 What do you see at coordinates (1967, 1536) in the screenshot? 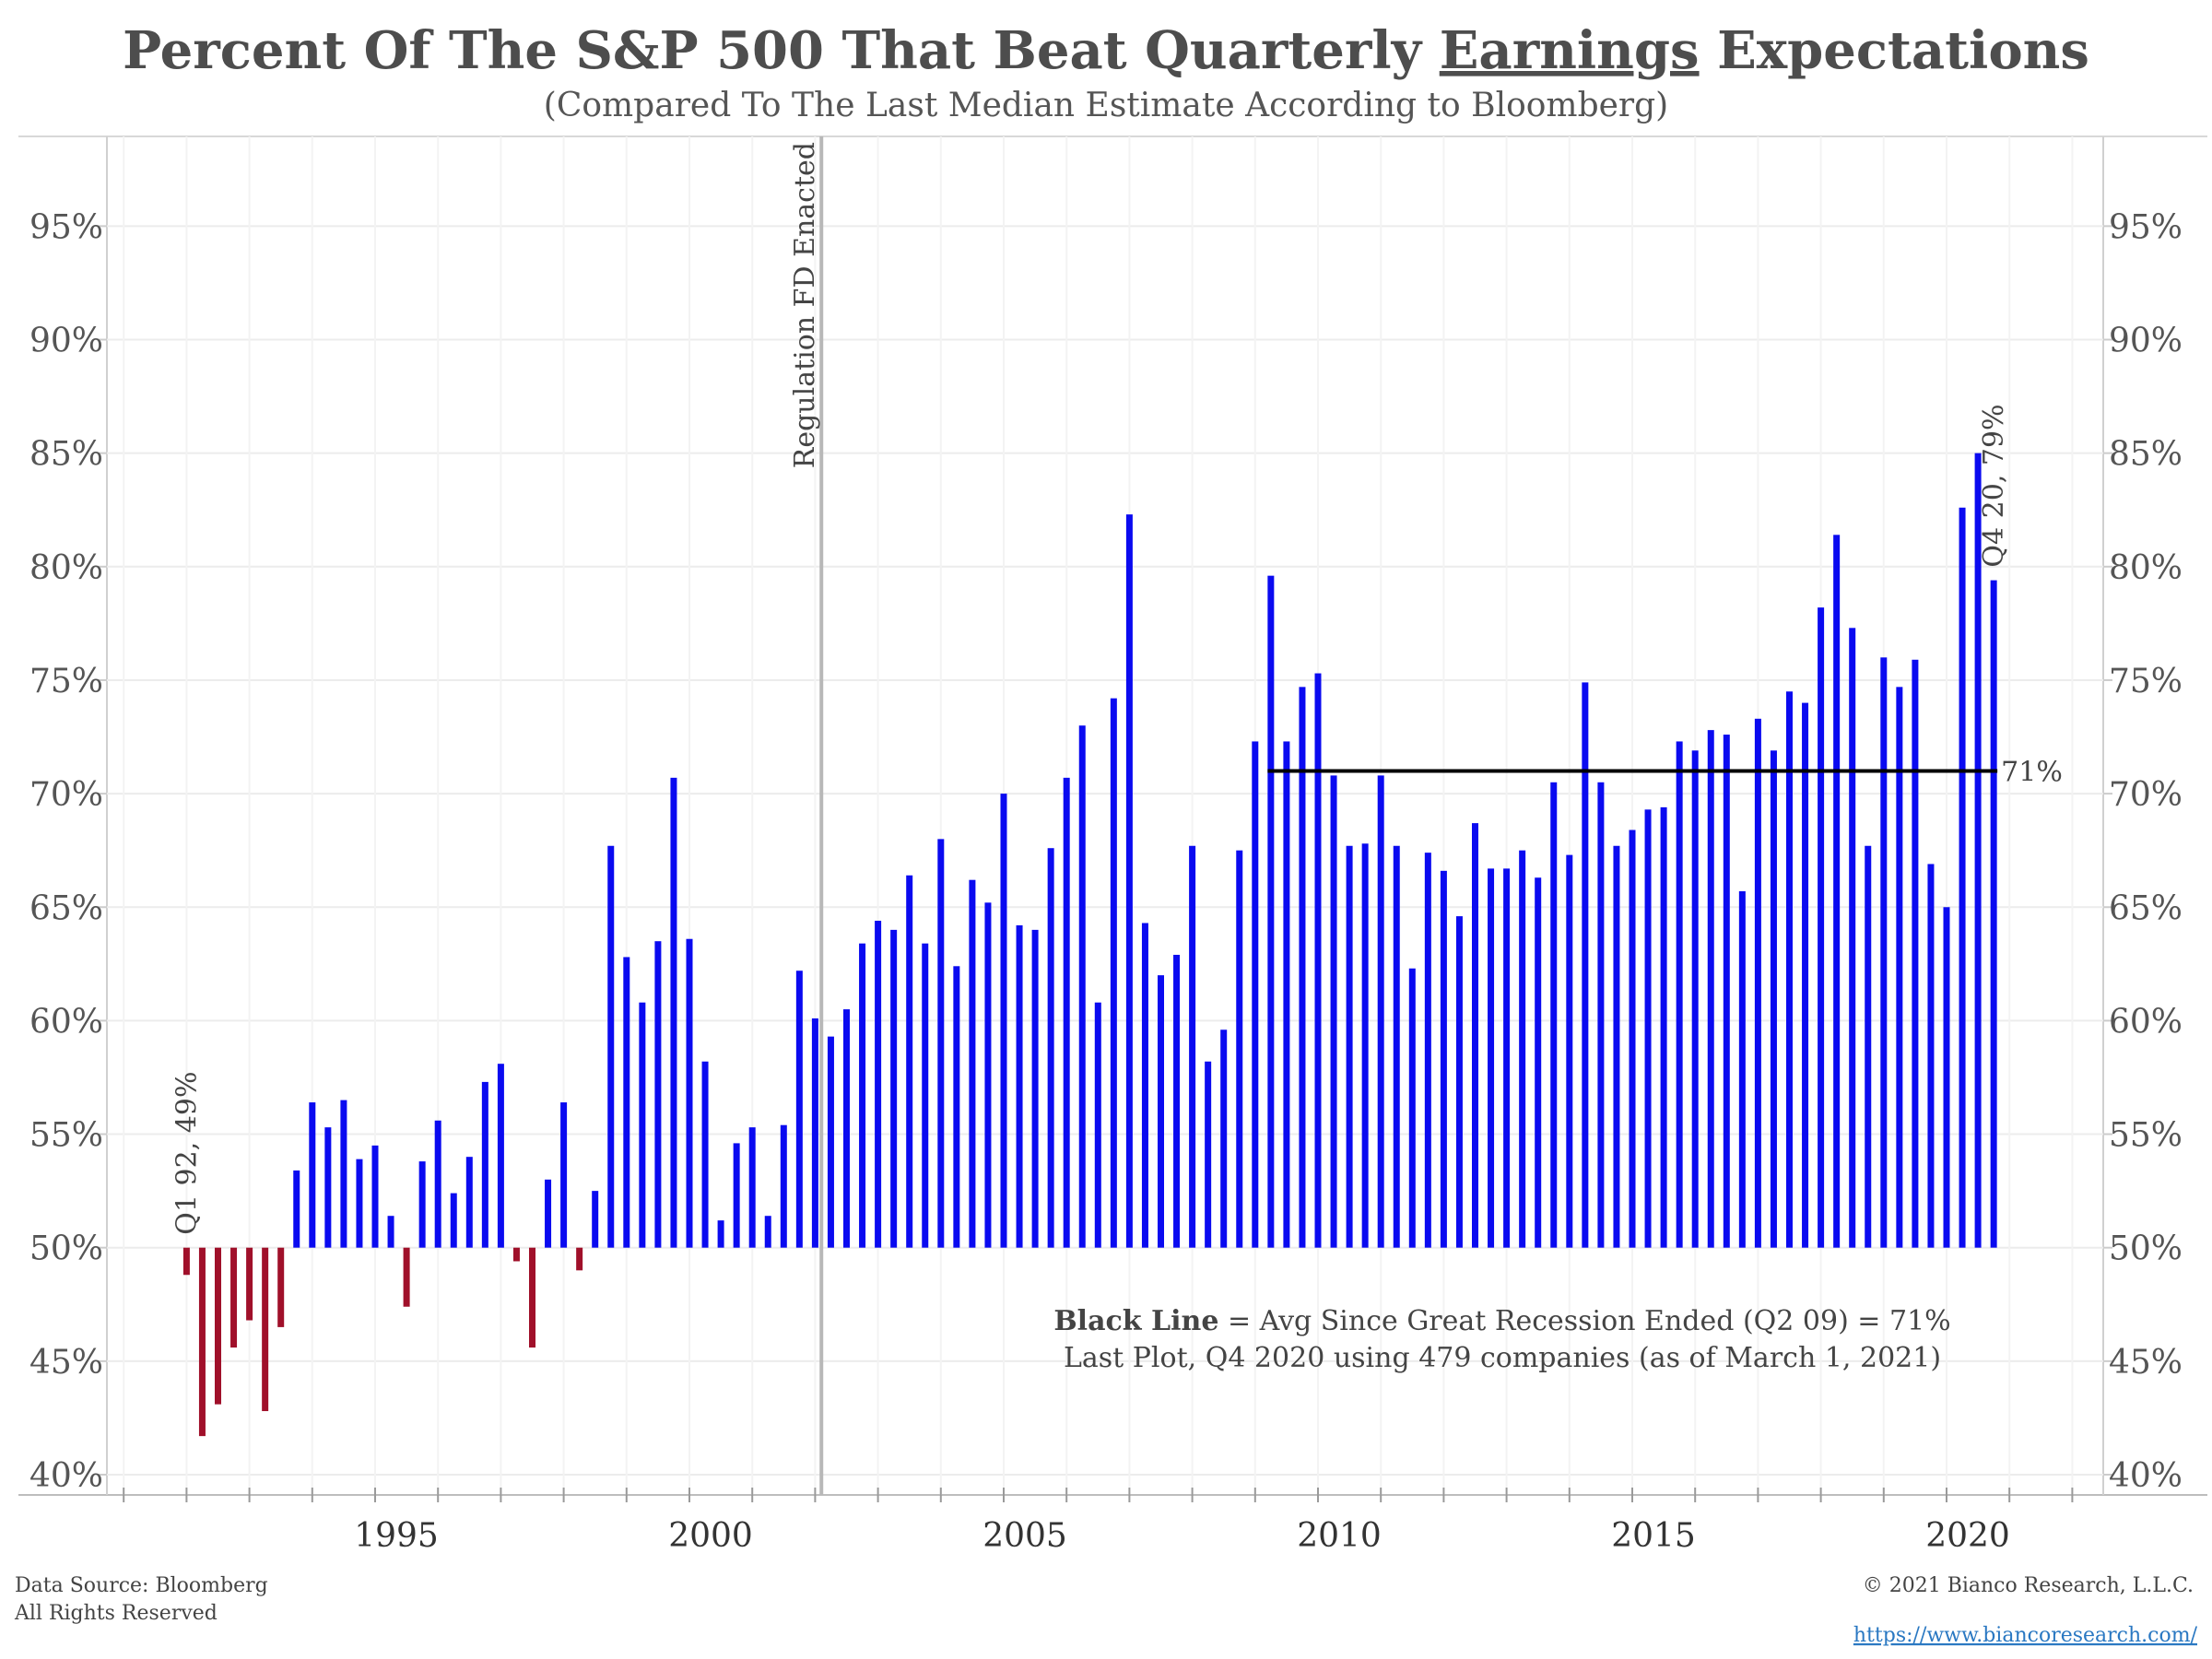
I see `x-tick-label: 2020` at bounding box center [1967, 1536].